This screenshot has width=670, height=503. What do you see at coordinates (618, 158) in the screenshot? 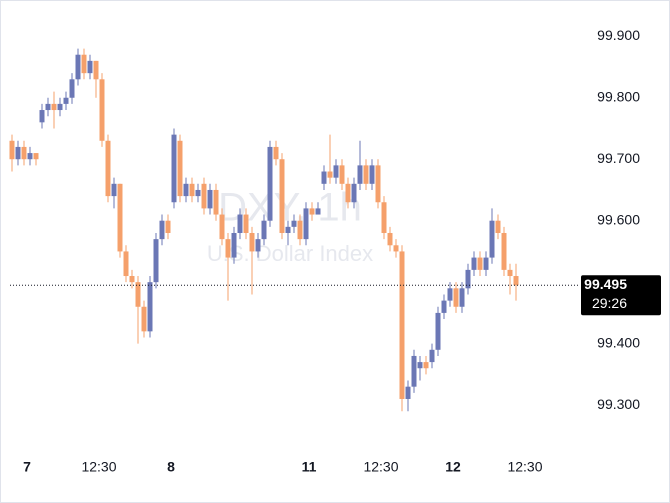
I see `y-tick-label: 99.700` at bounding box center [618, 158].